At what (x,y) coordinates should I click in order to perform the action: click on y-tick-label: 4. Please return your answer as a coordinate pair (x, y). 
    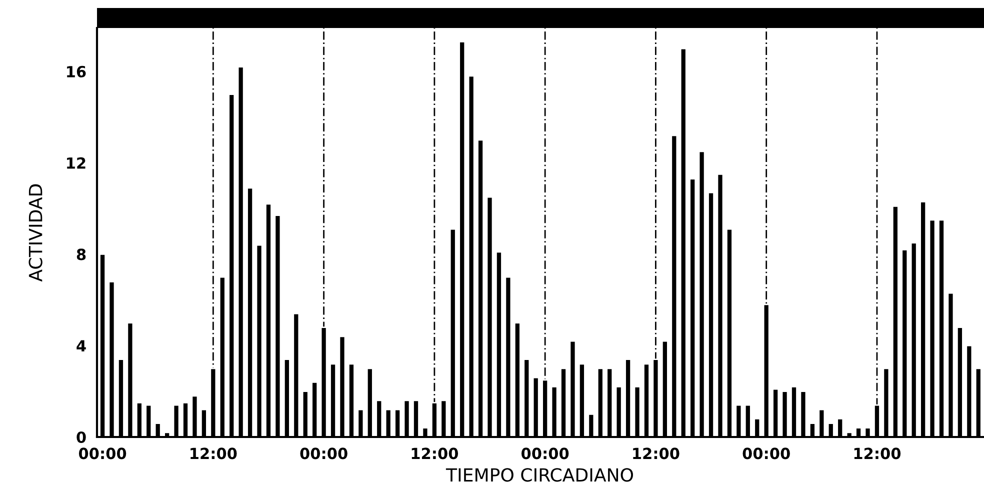
    Looking at the image, I should click on (81, 346).